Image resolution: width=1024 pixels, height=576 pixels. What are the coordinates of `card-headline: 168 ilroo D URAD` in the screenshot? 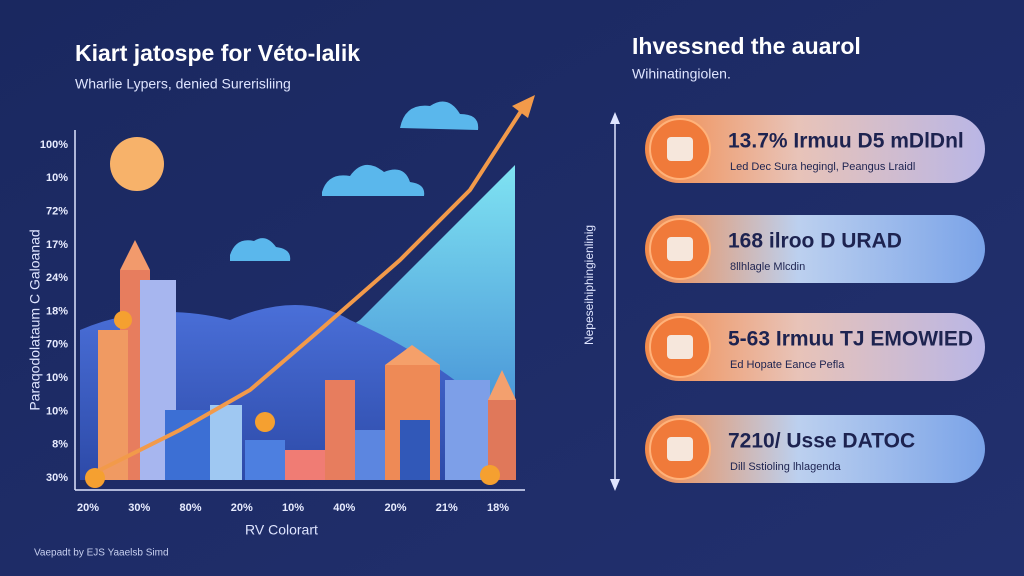 It's located at (815, 241).